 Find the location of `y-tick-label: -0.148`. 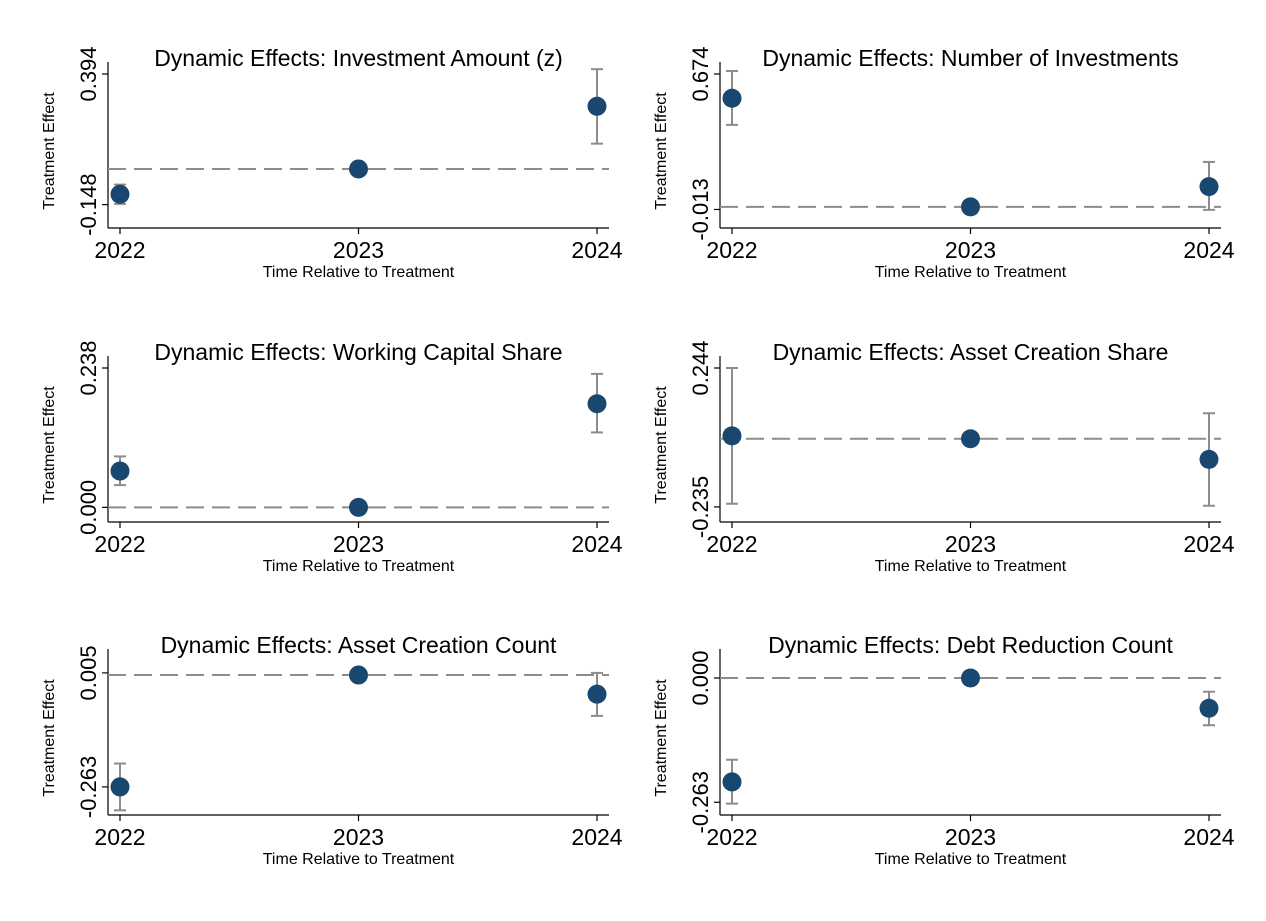

y-tick-label: -0.148 is located at coordinates (88, 204).